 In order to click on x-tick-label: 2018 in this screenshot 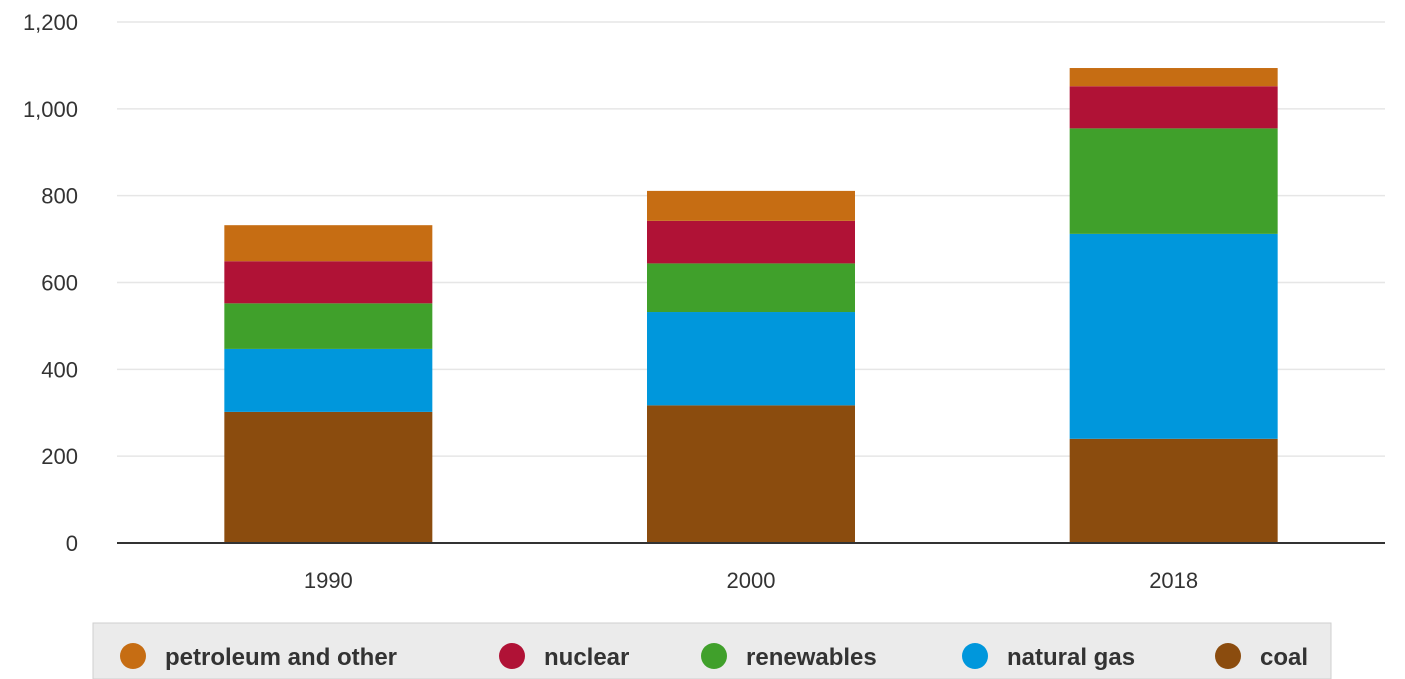, I will do `click(1173, 580)`.